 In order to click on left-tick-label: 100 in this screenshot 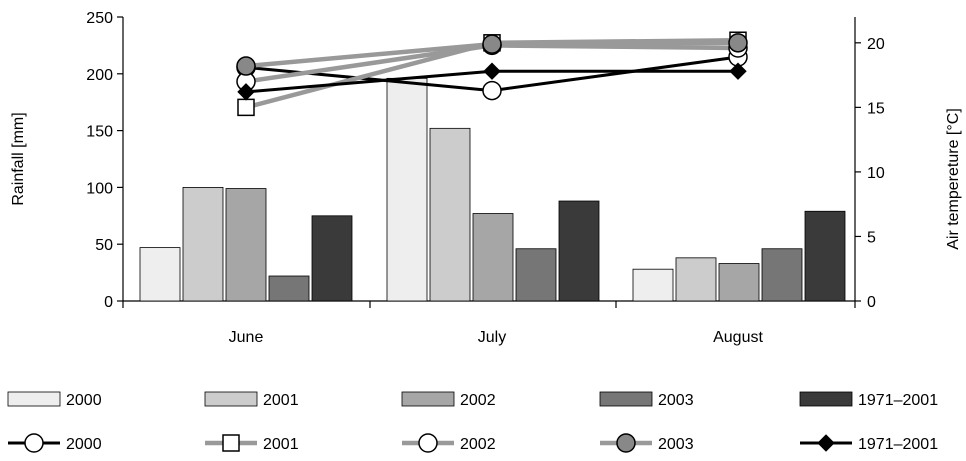, I will do `click(99, 188)`.